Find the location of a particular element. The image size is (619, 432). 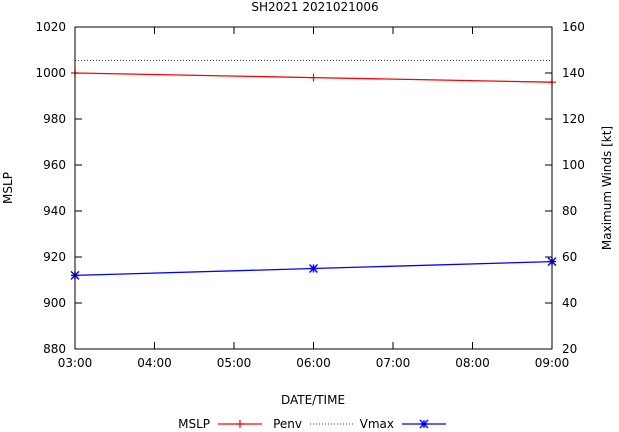

right-tick-label: 20 is located at coordinates (569, 349).